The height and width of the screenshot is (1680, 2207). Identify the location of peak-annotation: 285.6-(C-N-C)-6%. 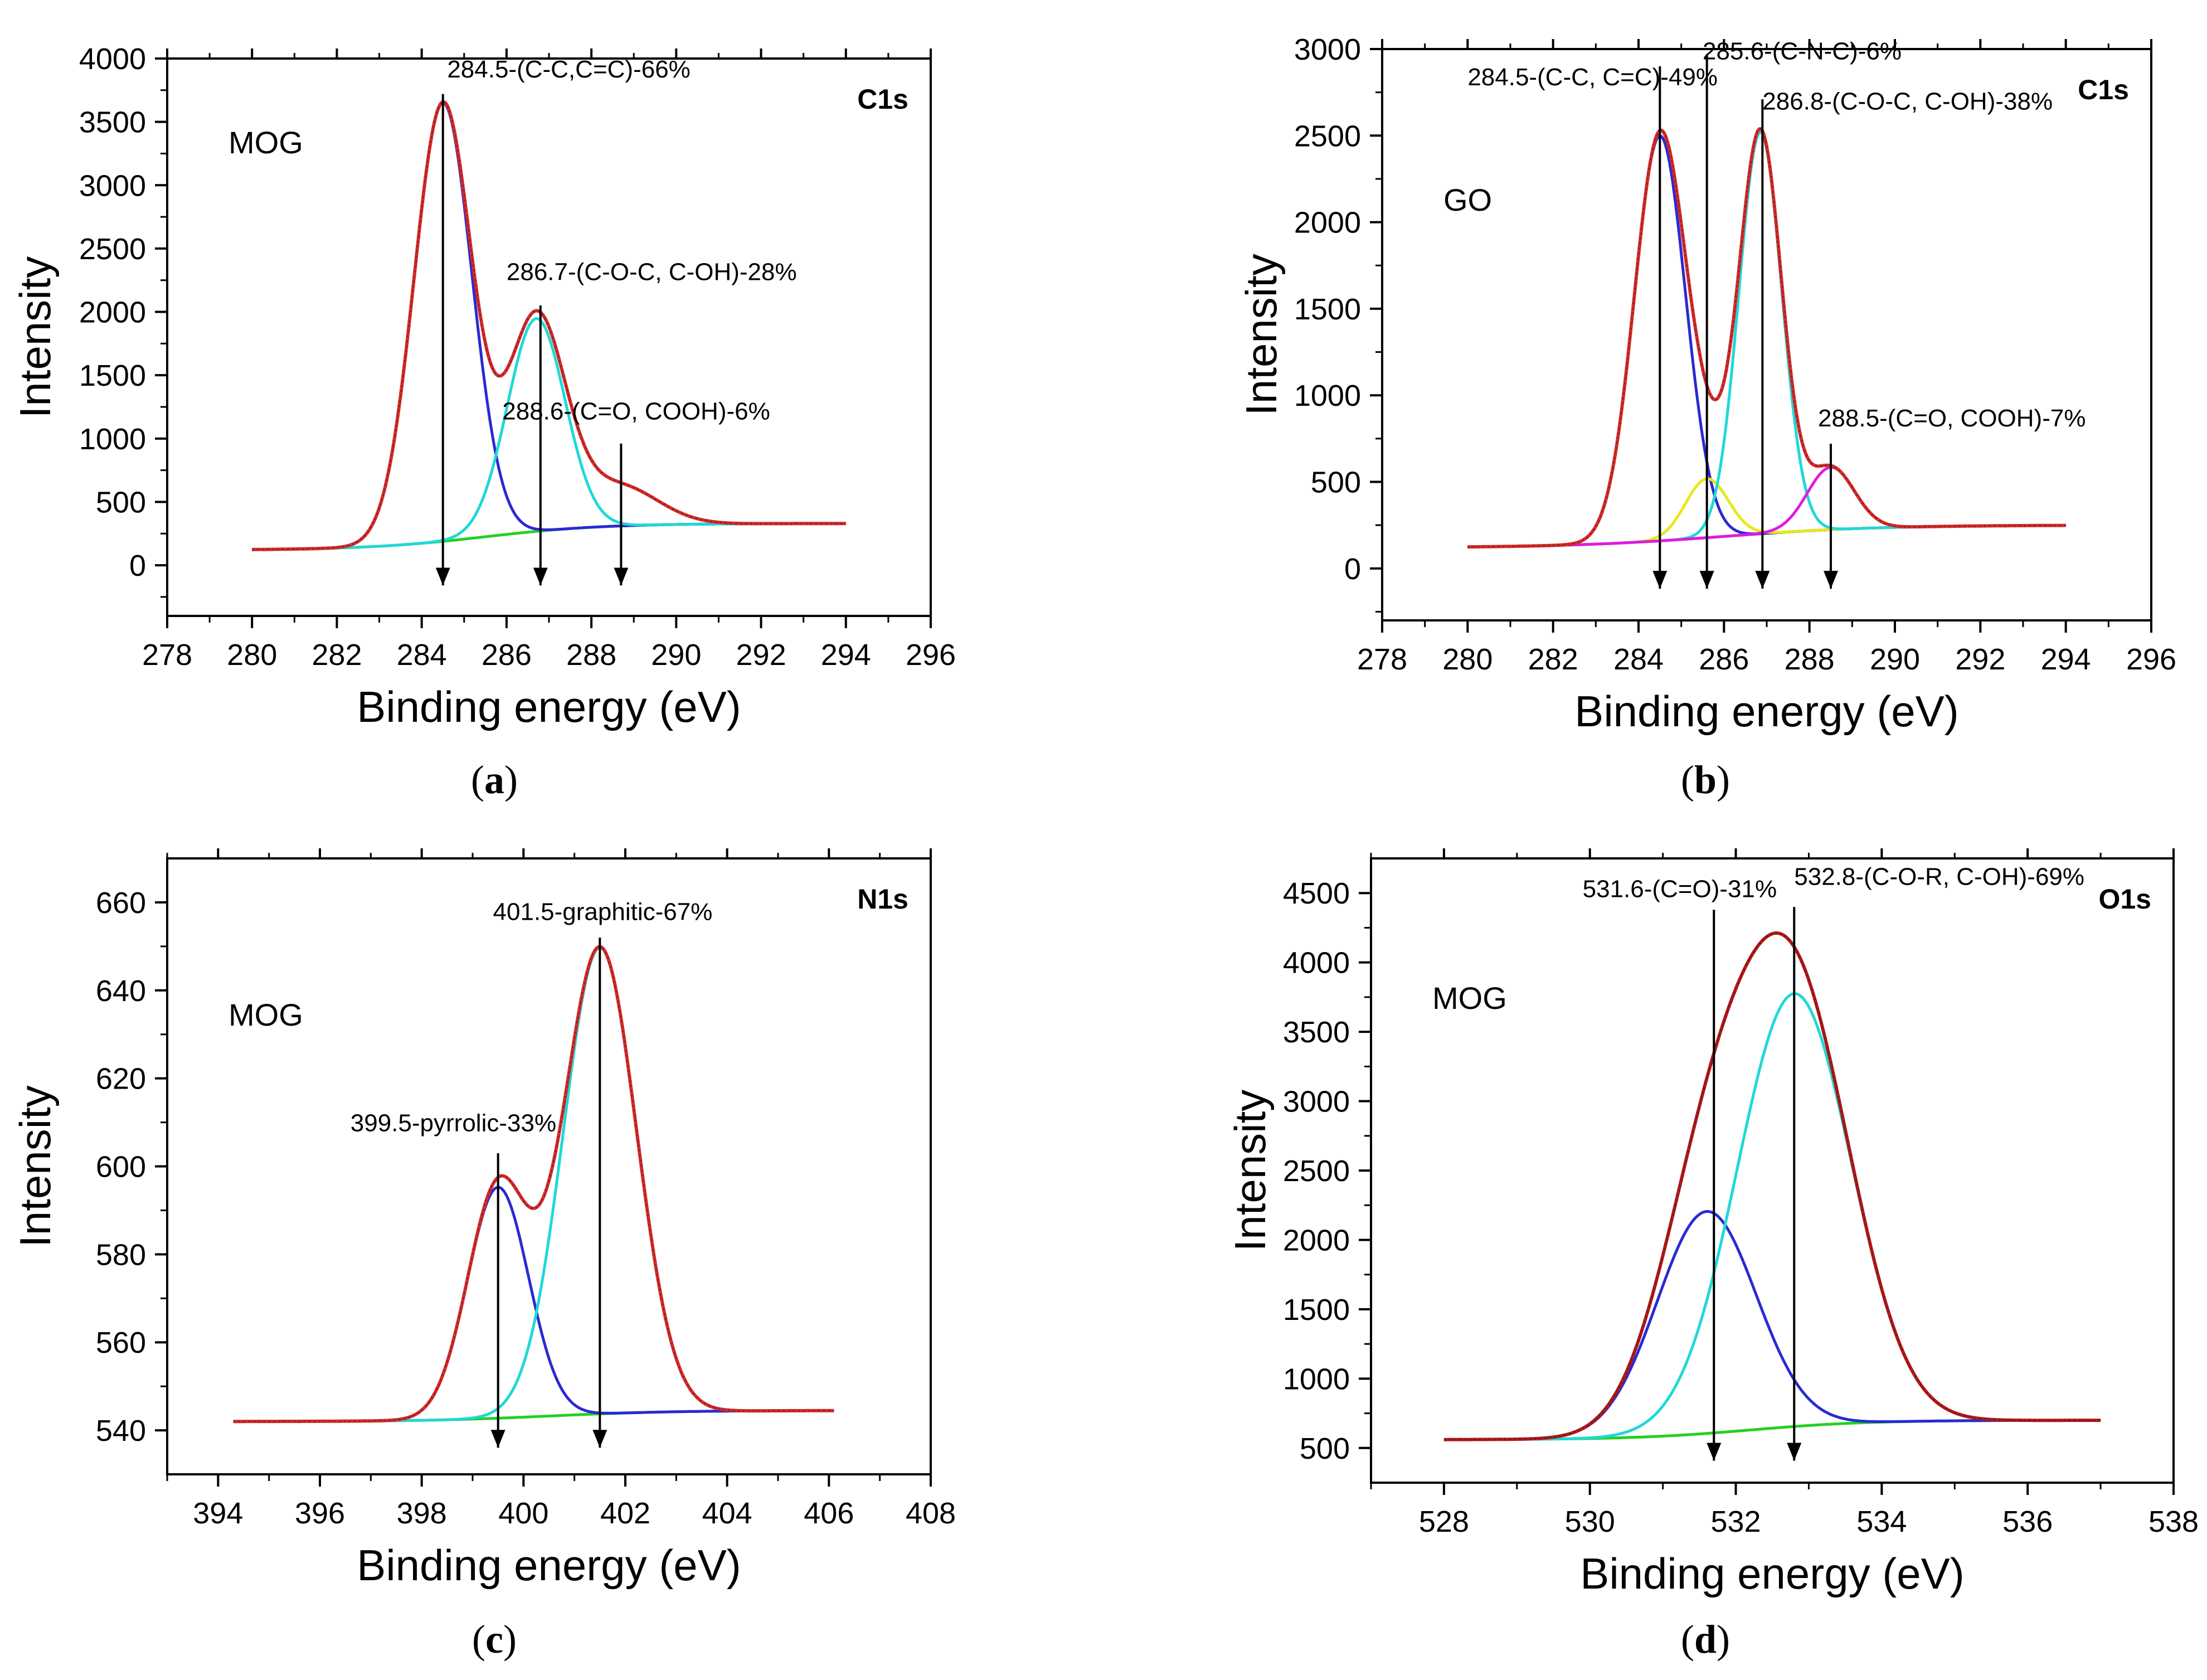
(1803, 51).